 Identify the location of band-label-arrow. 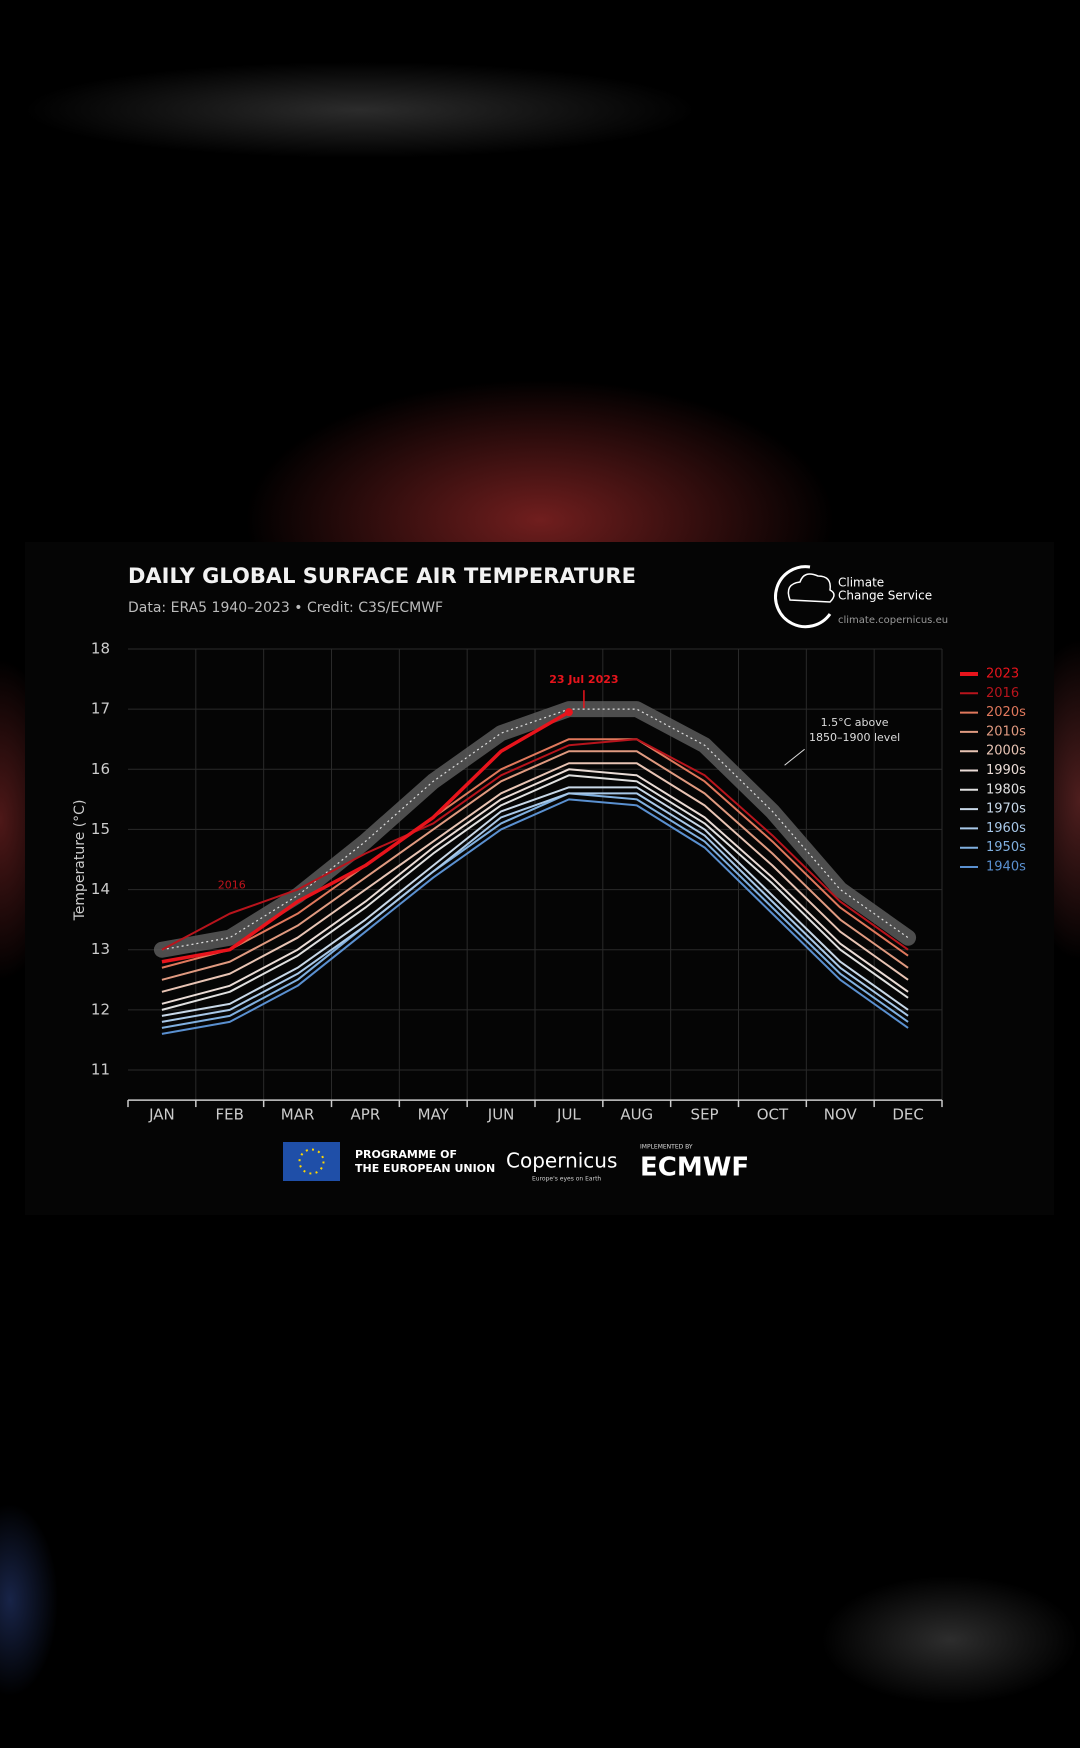
(794, 757).